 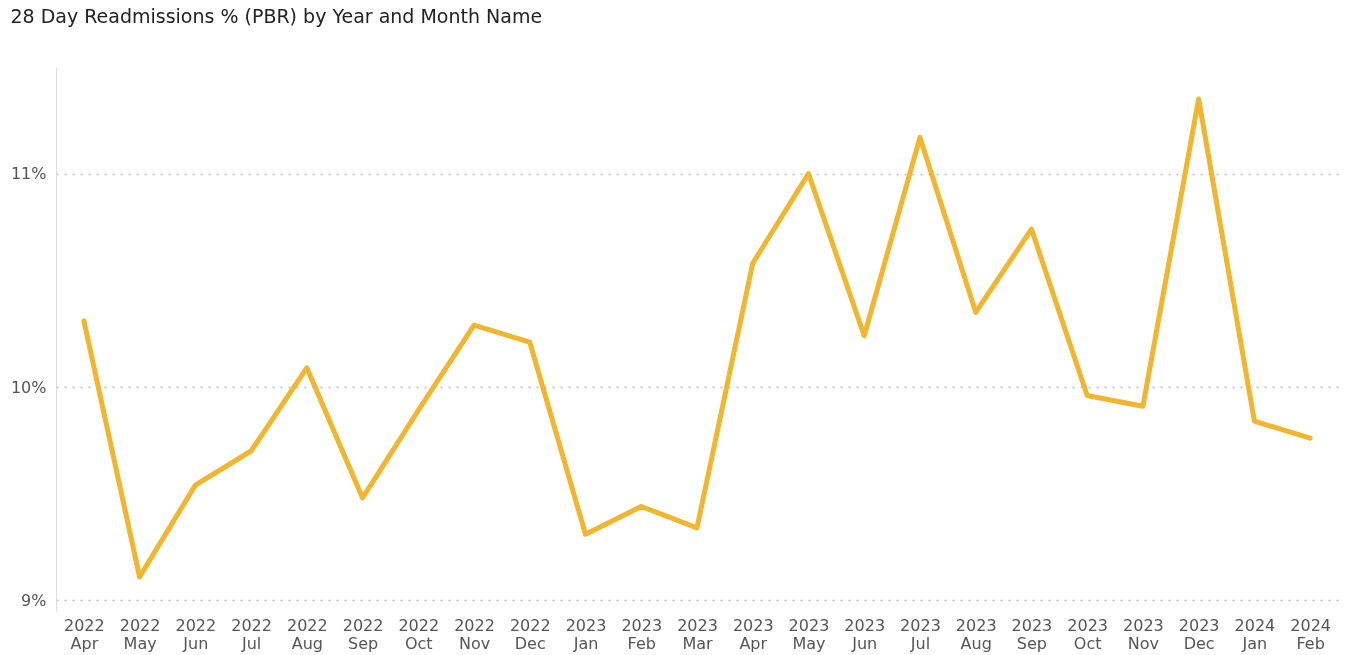 I want to click on x-tick-label: 2022 Nov, so click(x=474, y=634).